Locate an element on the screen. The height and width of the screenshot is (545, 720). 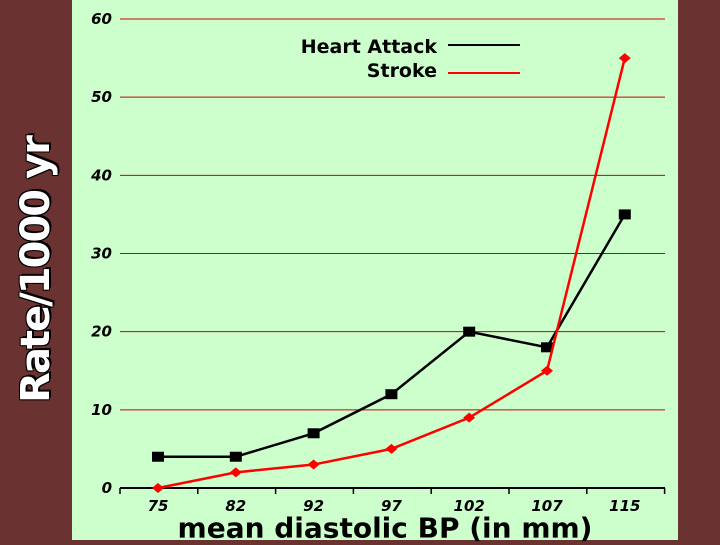
x-tick-label: 82 is located at coordinates (235, 506).